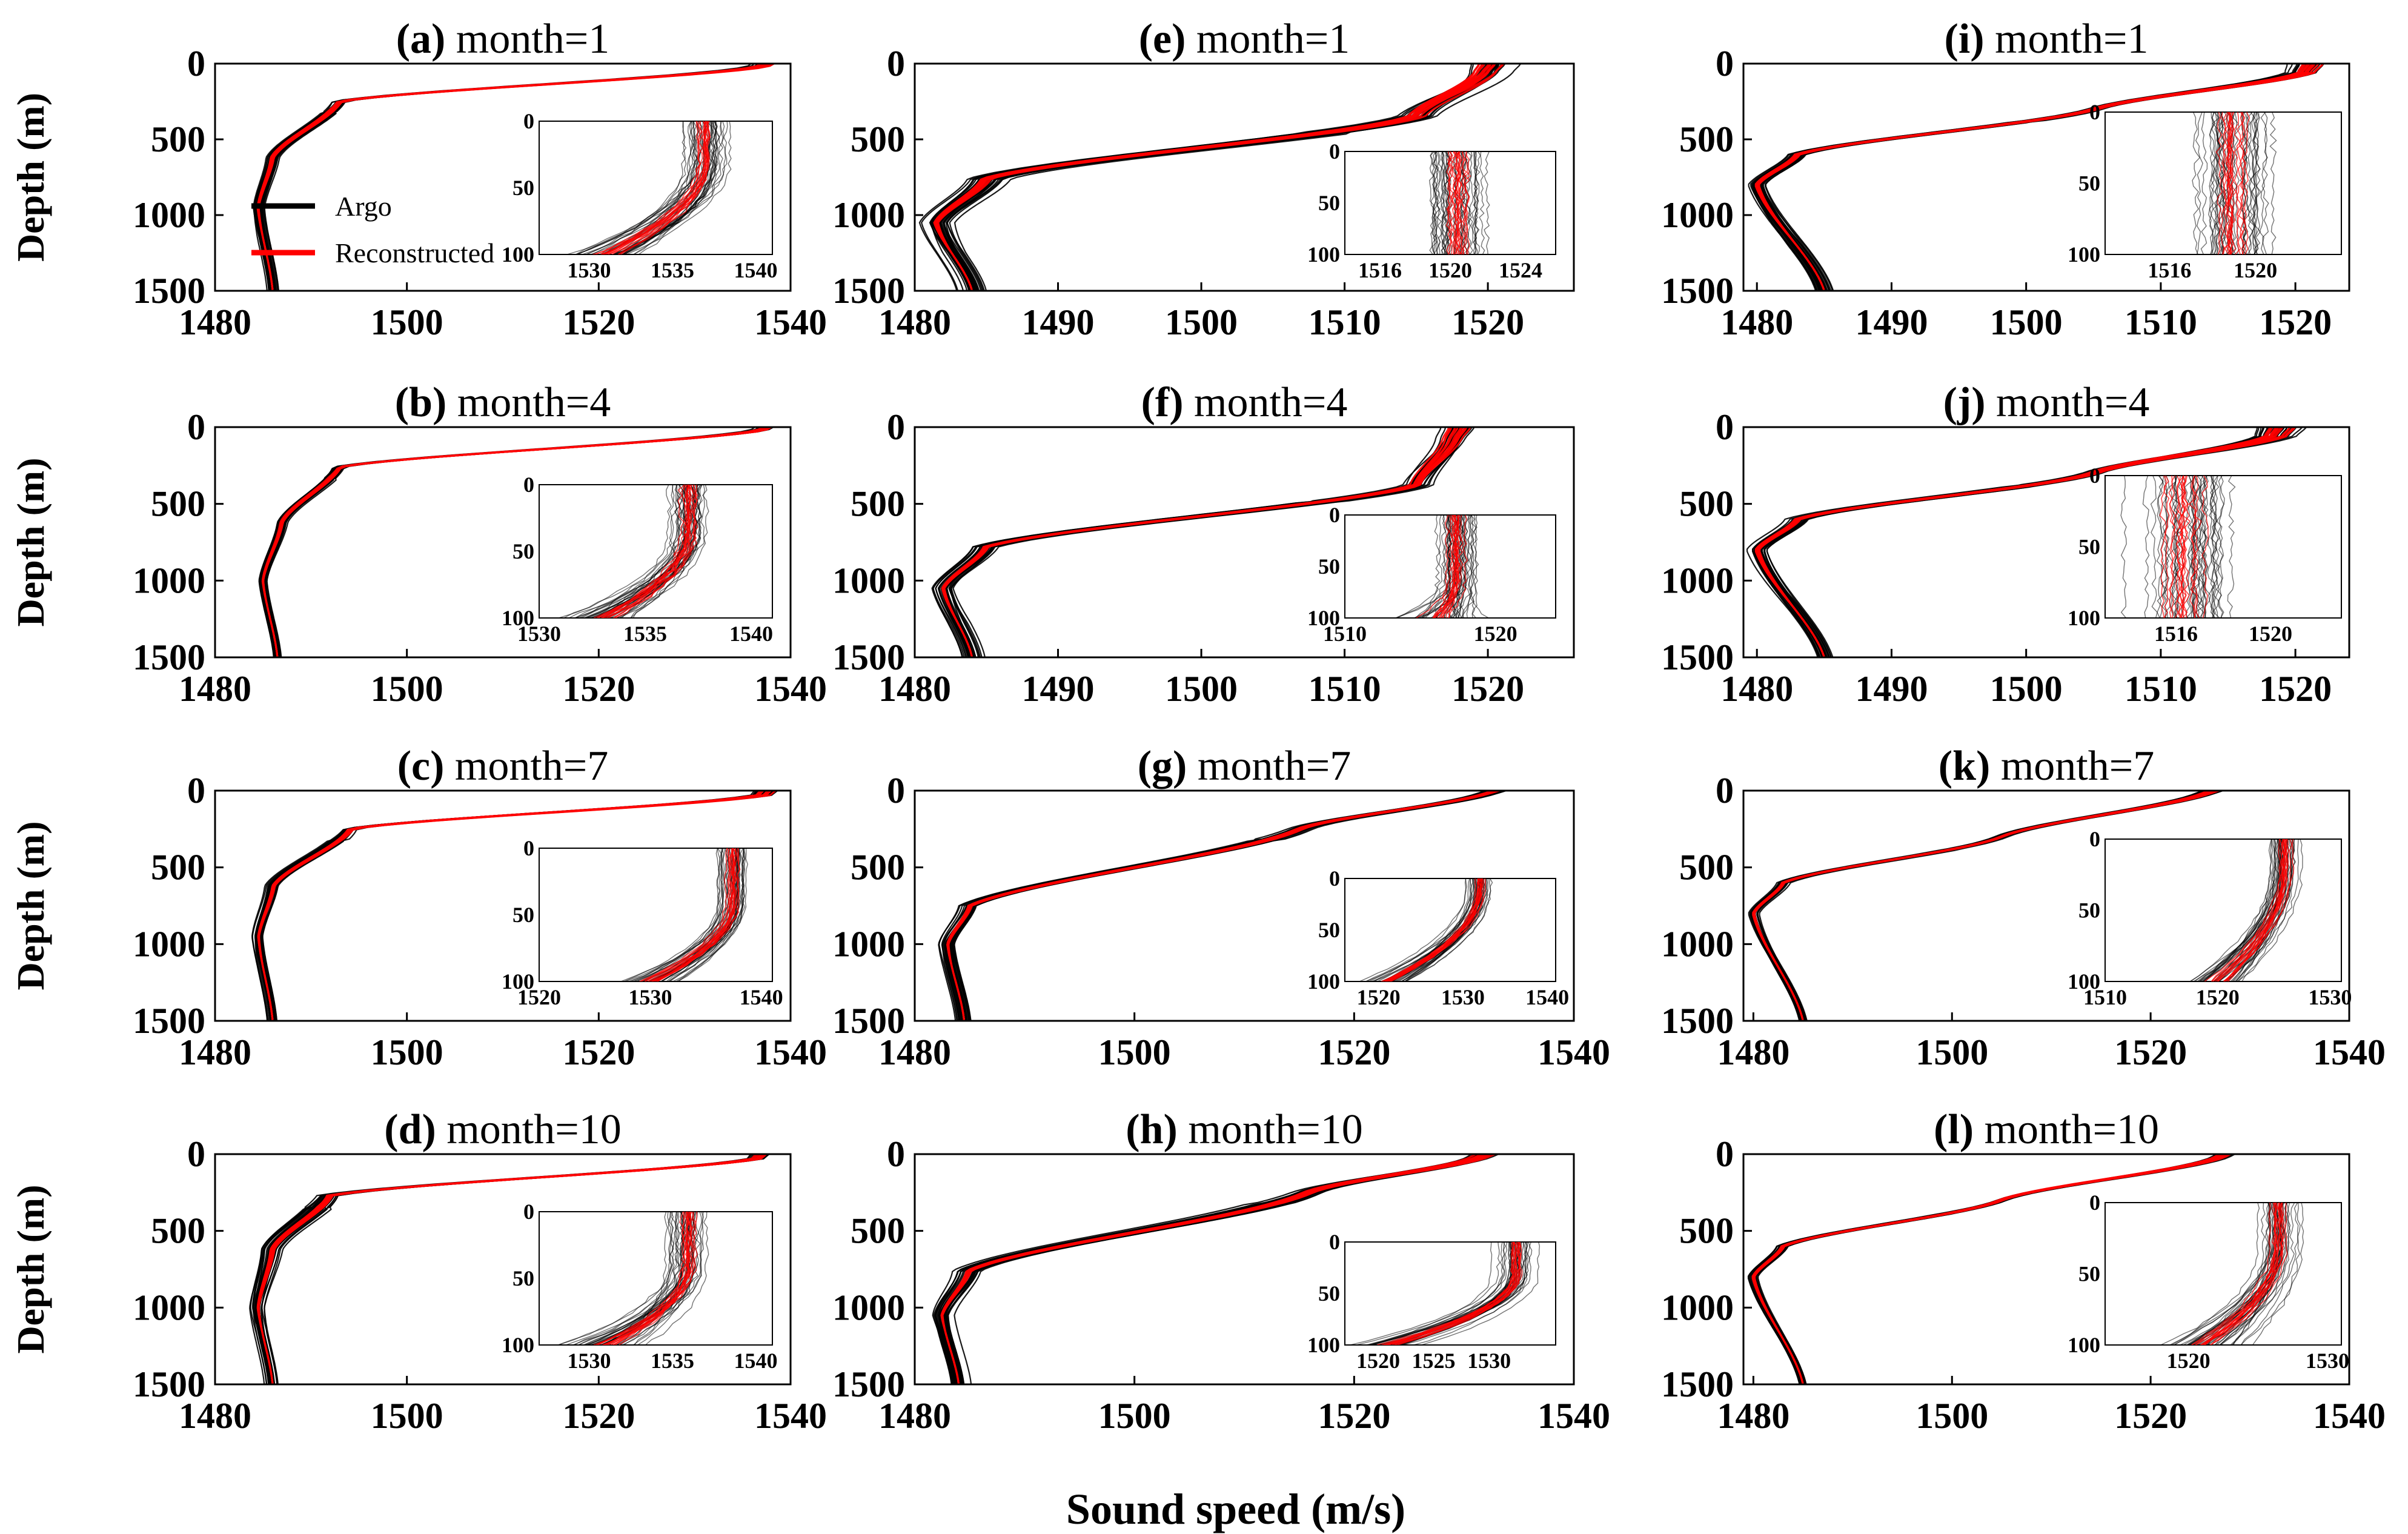 This screenshot has height=1534, width=2408. Describe the element at coordinates (503, 39) in the screenshot. I see `panel-title: (a) month=1` at that location.